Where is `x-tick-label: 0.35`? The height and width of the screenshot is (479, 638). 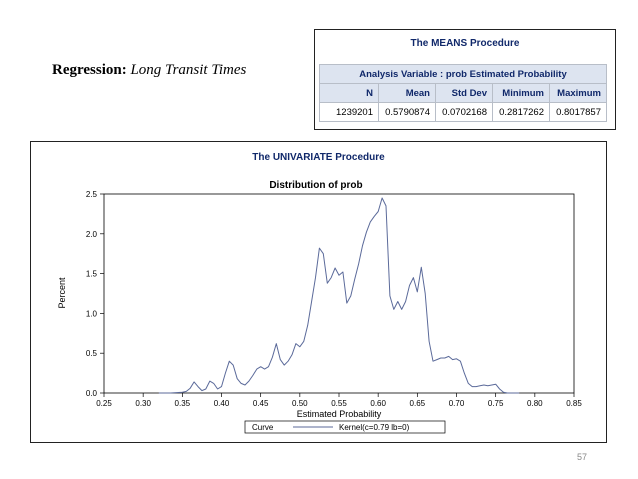 x-tick-label: 0.35 is located at coordinates (183, 403).